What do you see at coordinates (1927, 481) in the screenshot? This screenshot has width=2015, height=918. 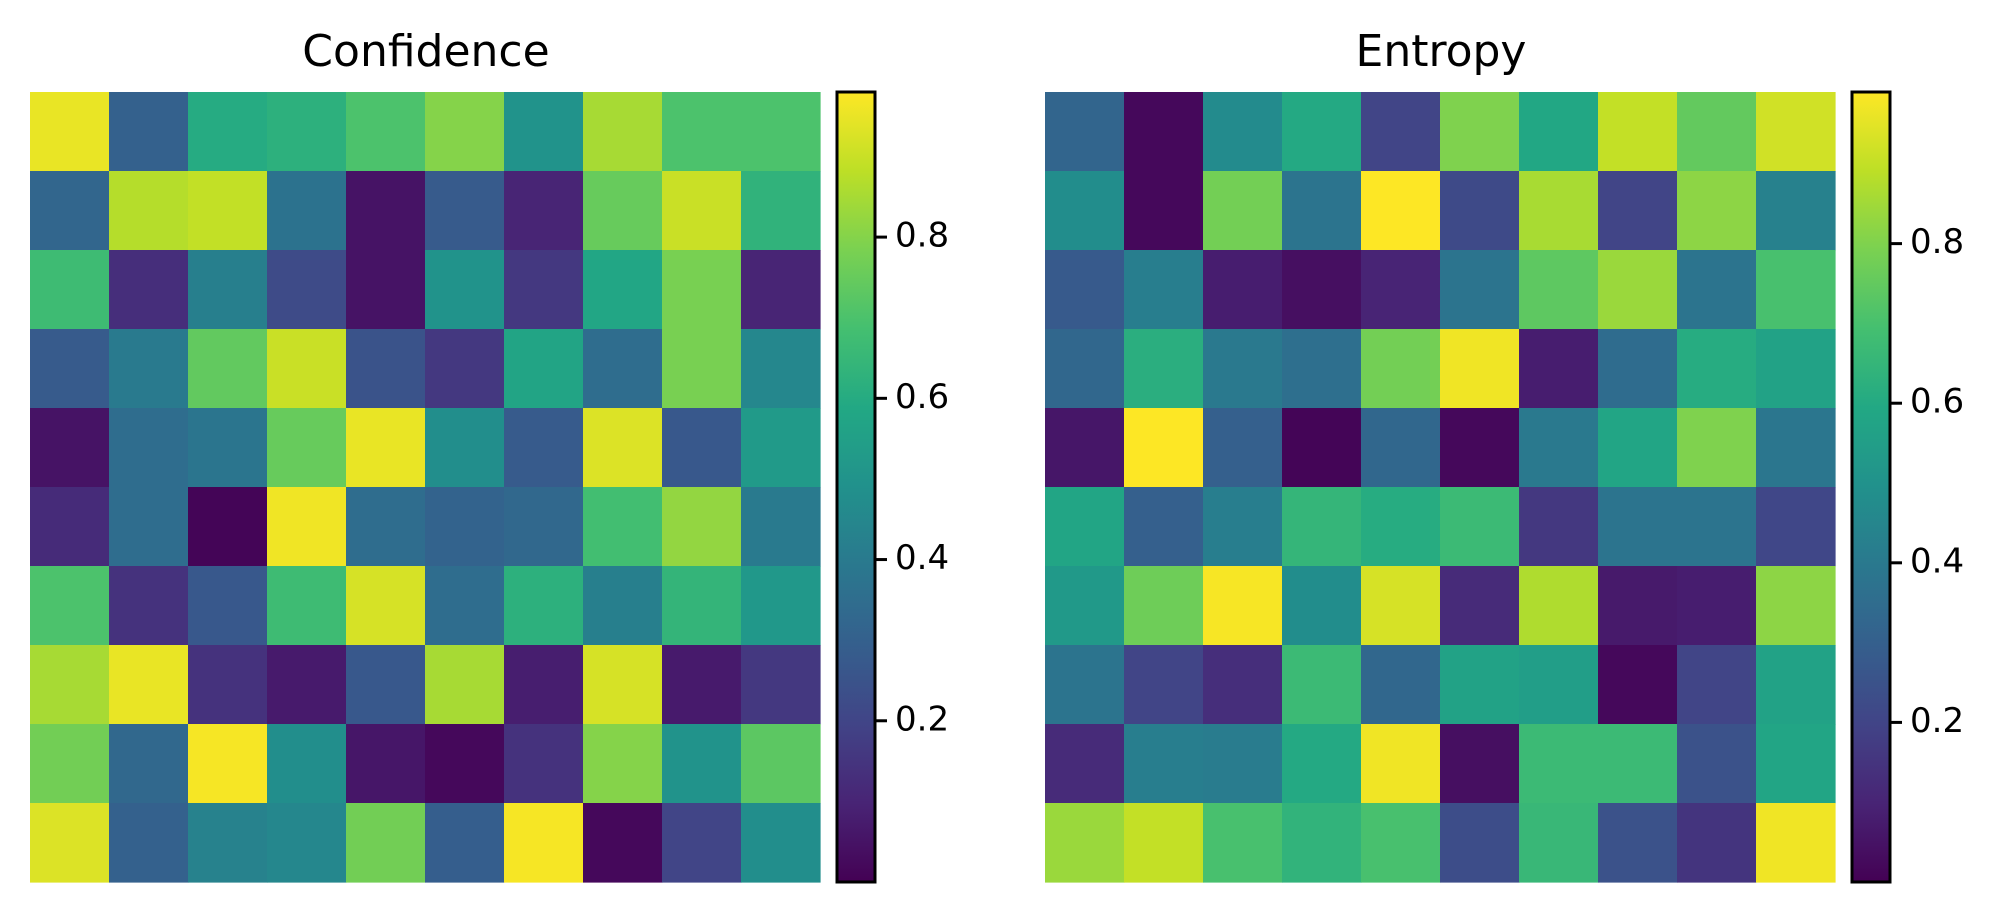 I see `colorbar-ticks: 0.2 0.4 0.6 0.8` at bounding box center [1927, 481].